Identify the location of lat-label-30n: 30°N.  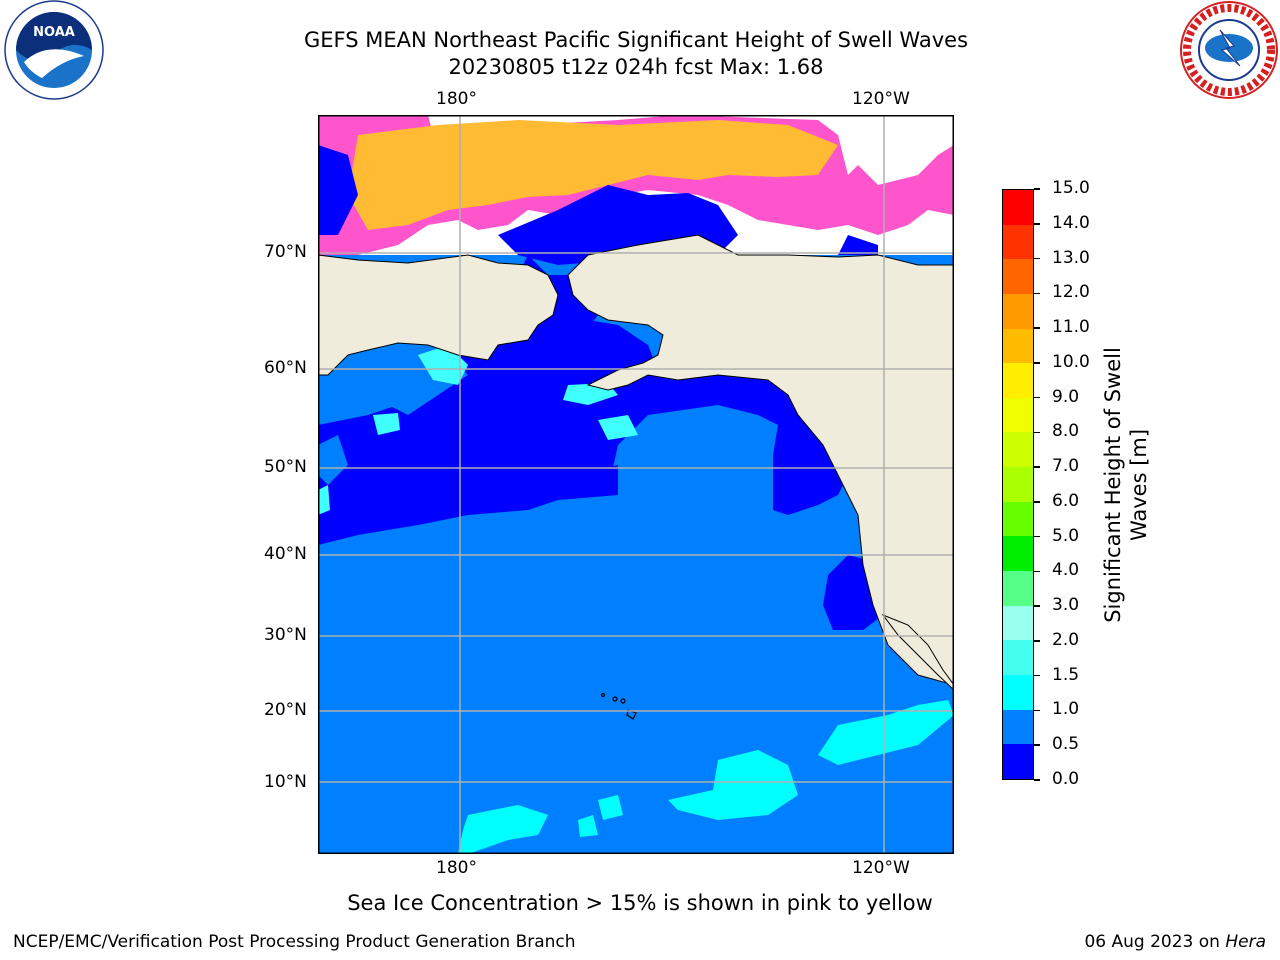
(285, 635).